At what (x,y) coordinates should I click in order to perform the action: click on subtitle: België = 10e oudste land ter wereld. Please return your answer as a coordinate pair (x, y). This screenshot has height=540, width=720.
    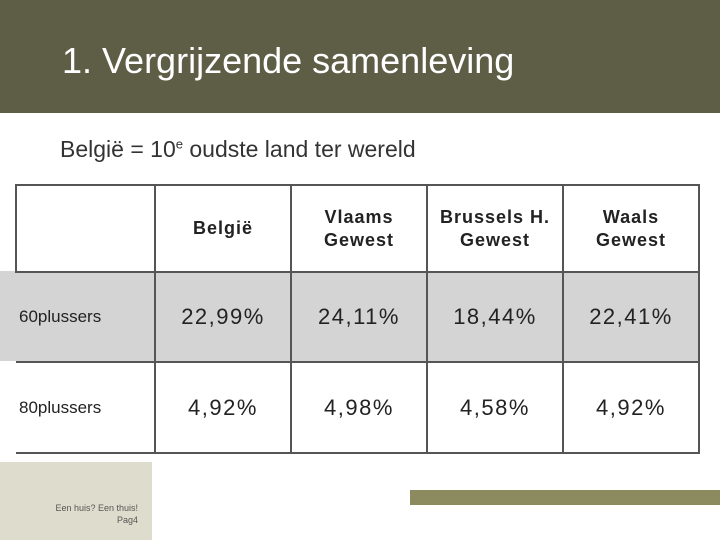
    Looking at the image, I should click on (238, 149).